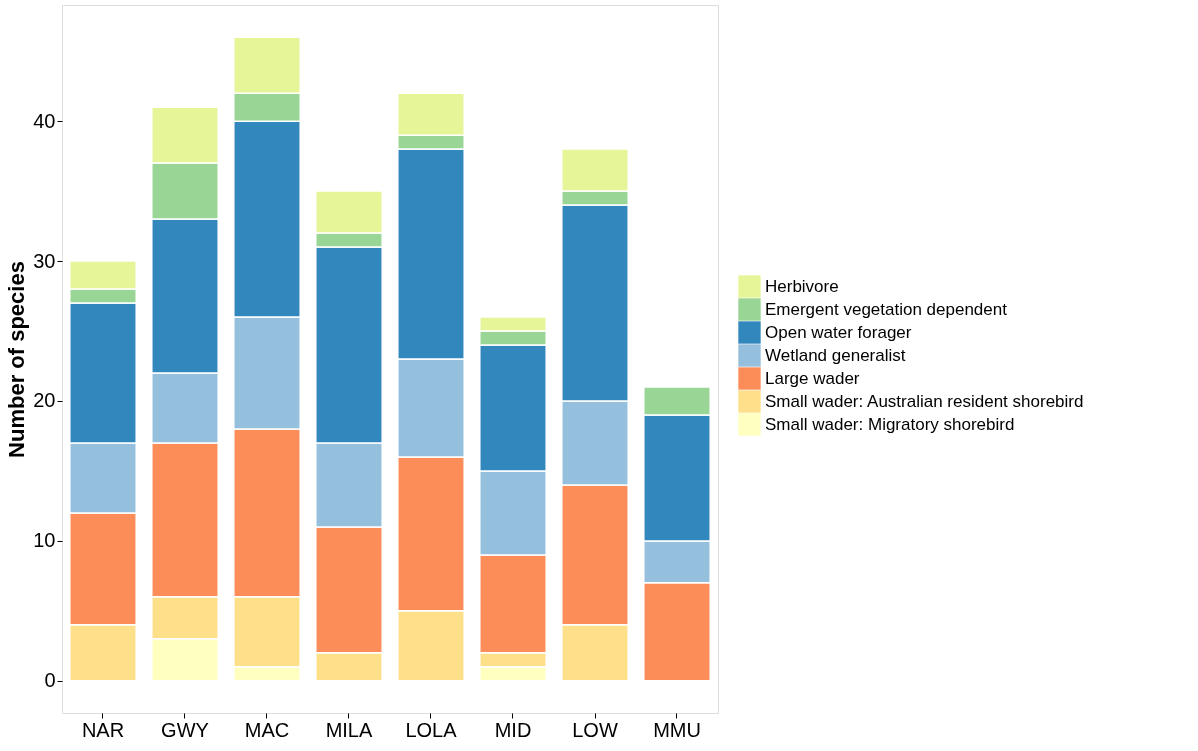 This screenshot has width=1198, height=751. What do you see at coordinates (44, 260) in the screenshot?
I see `y-tick-label: 30` at bounding box center [44, 260].